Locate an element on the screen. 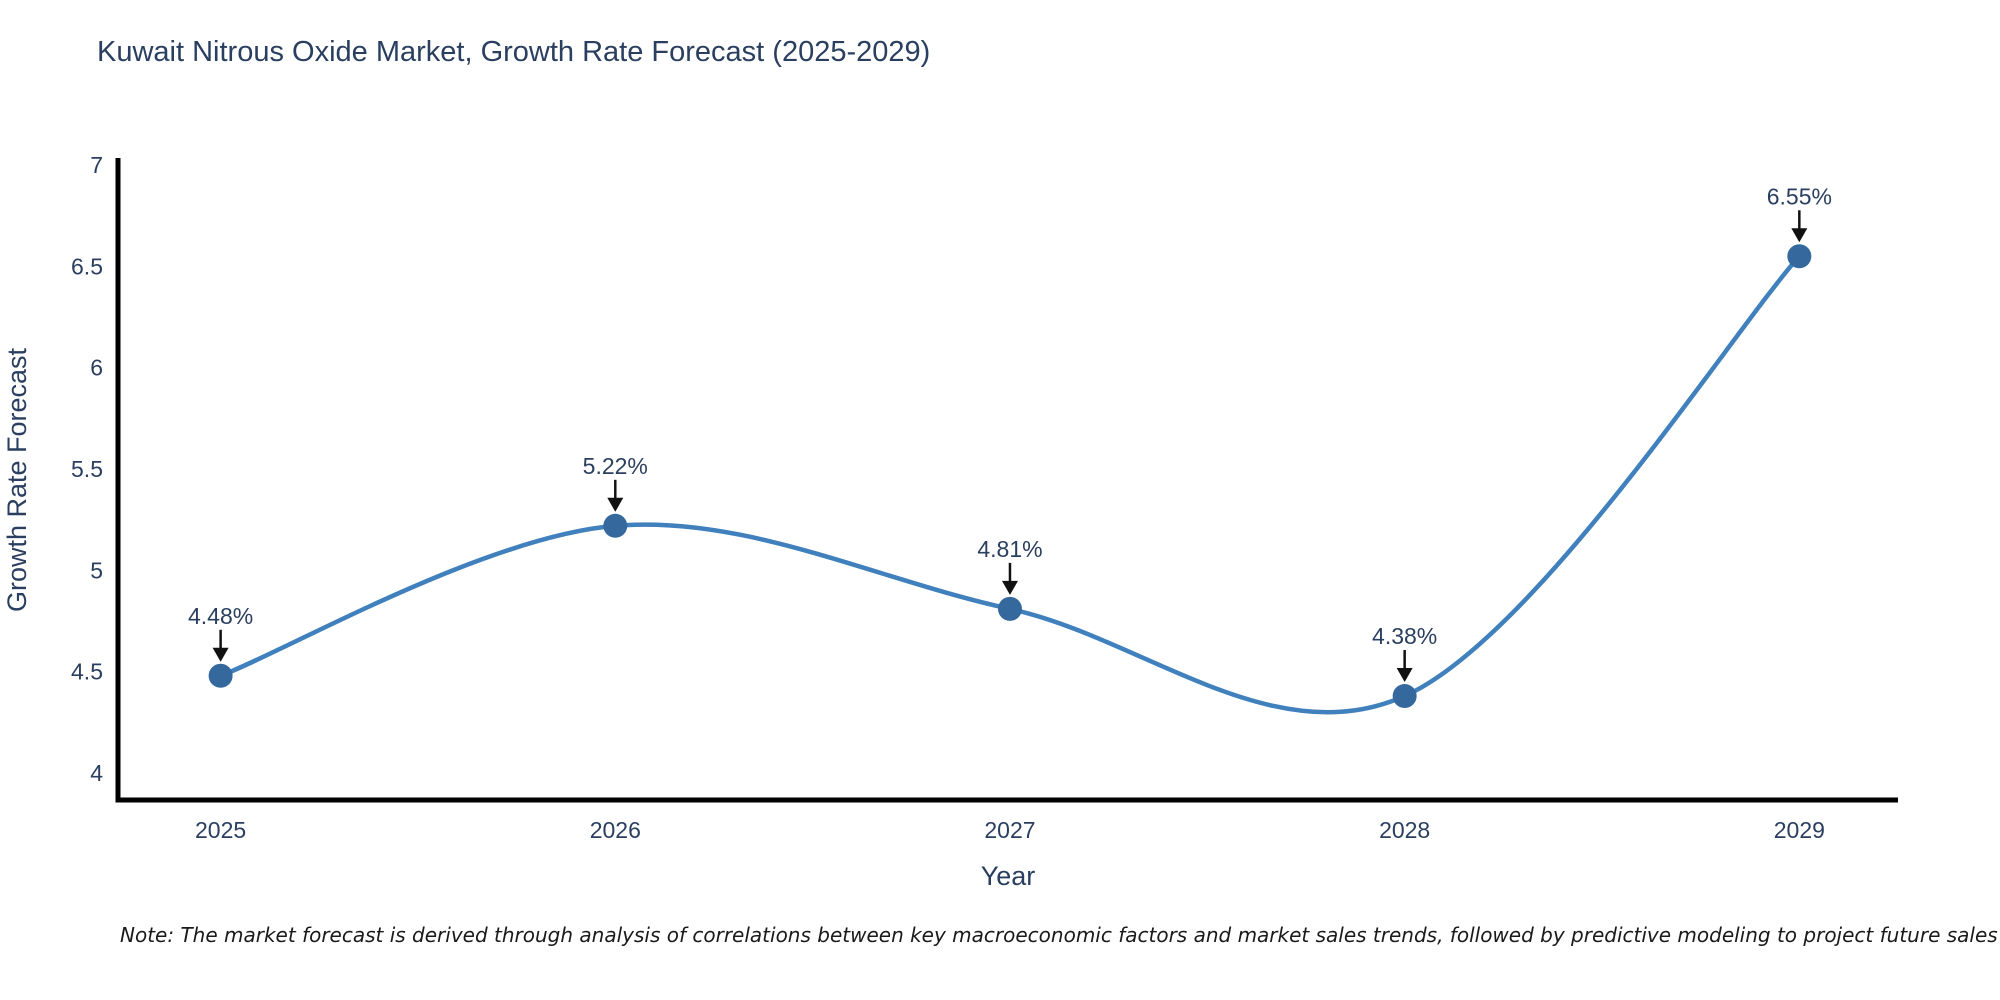 The width and height of the screenshot is (2000, 1000). annotation-label: 4.81% is located at coordinates (1009, 549).